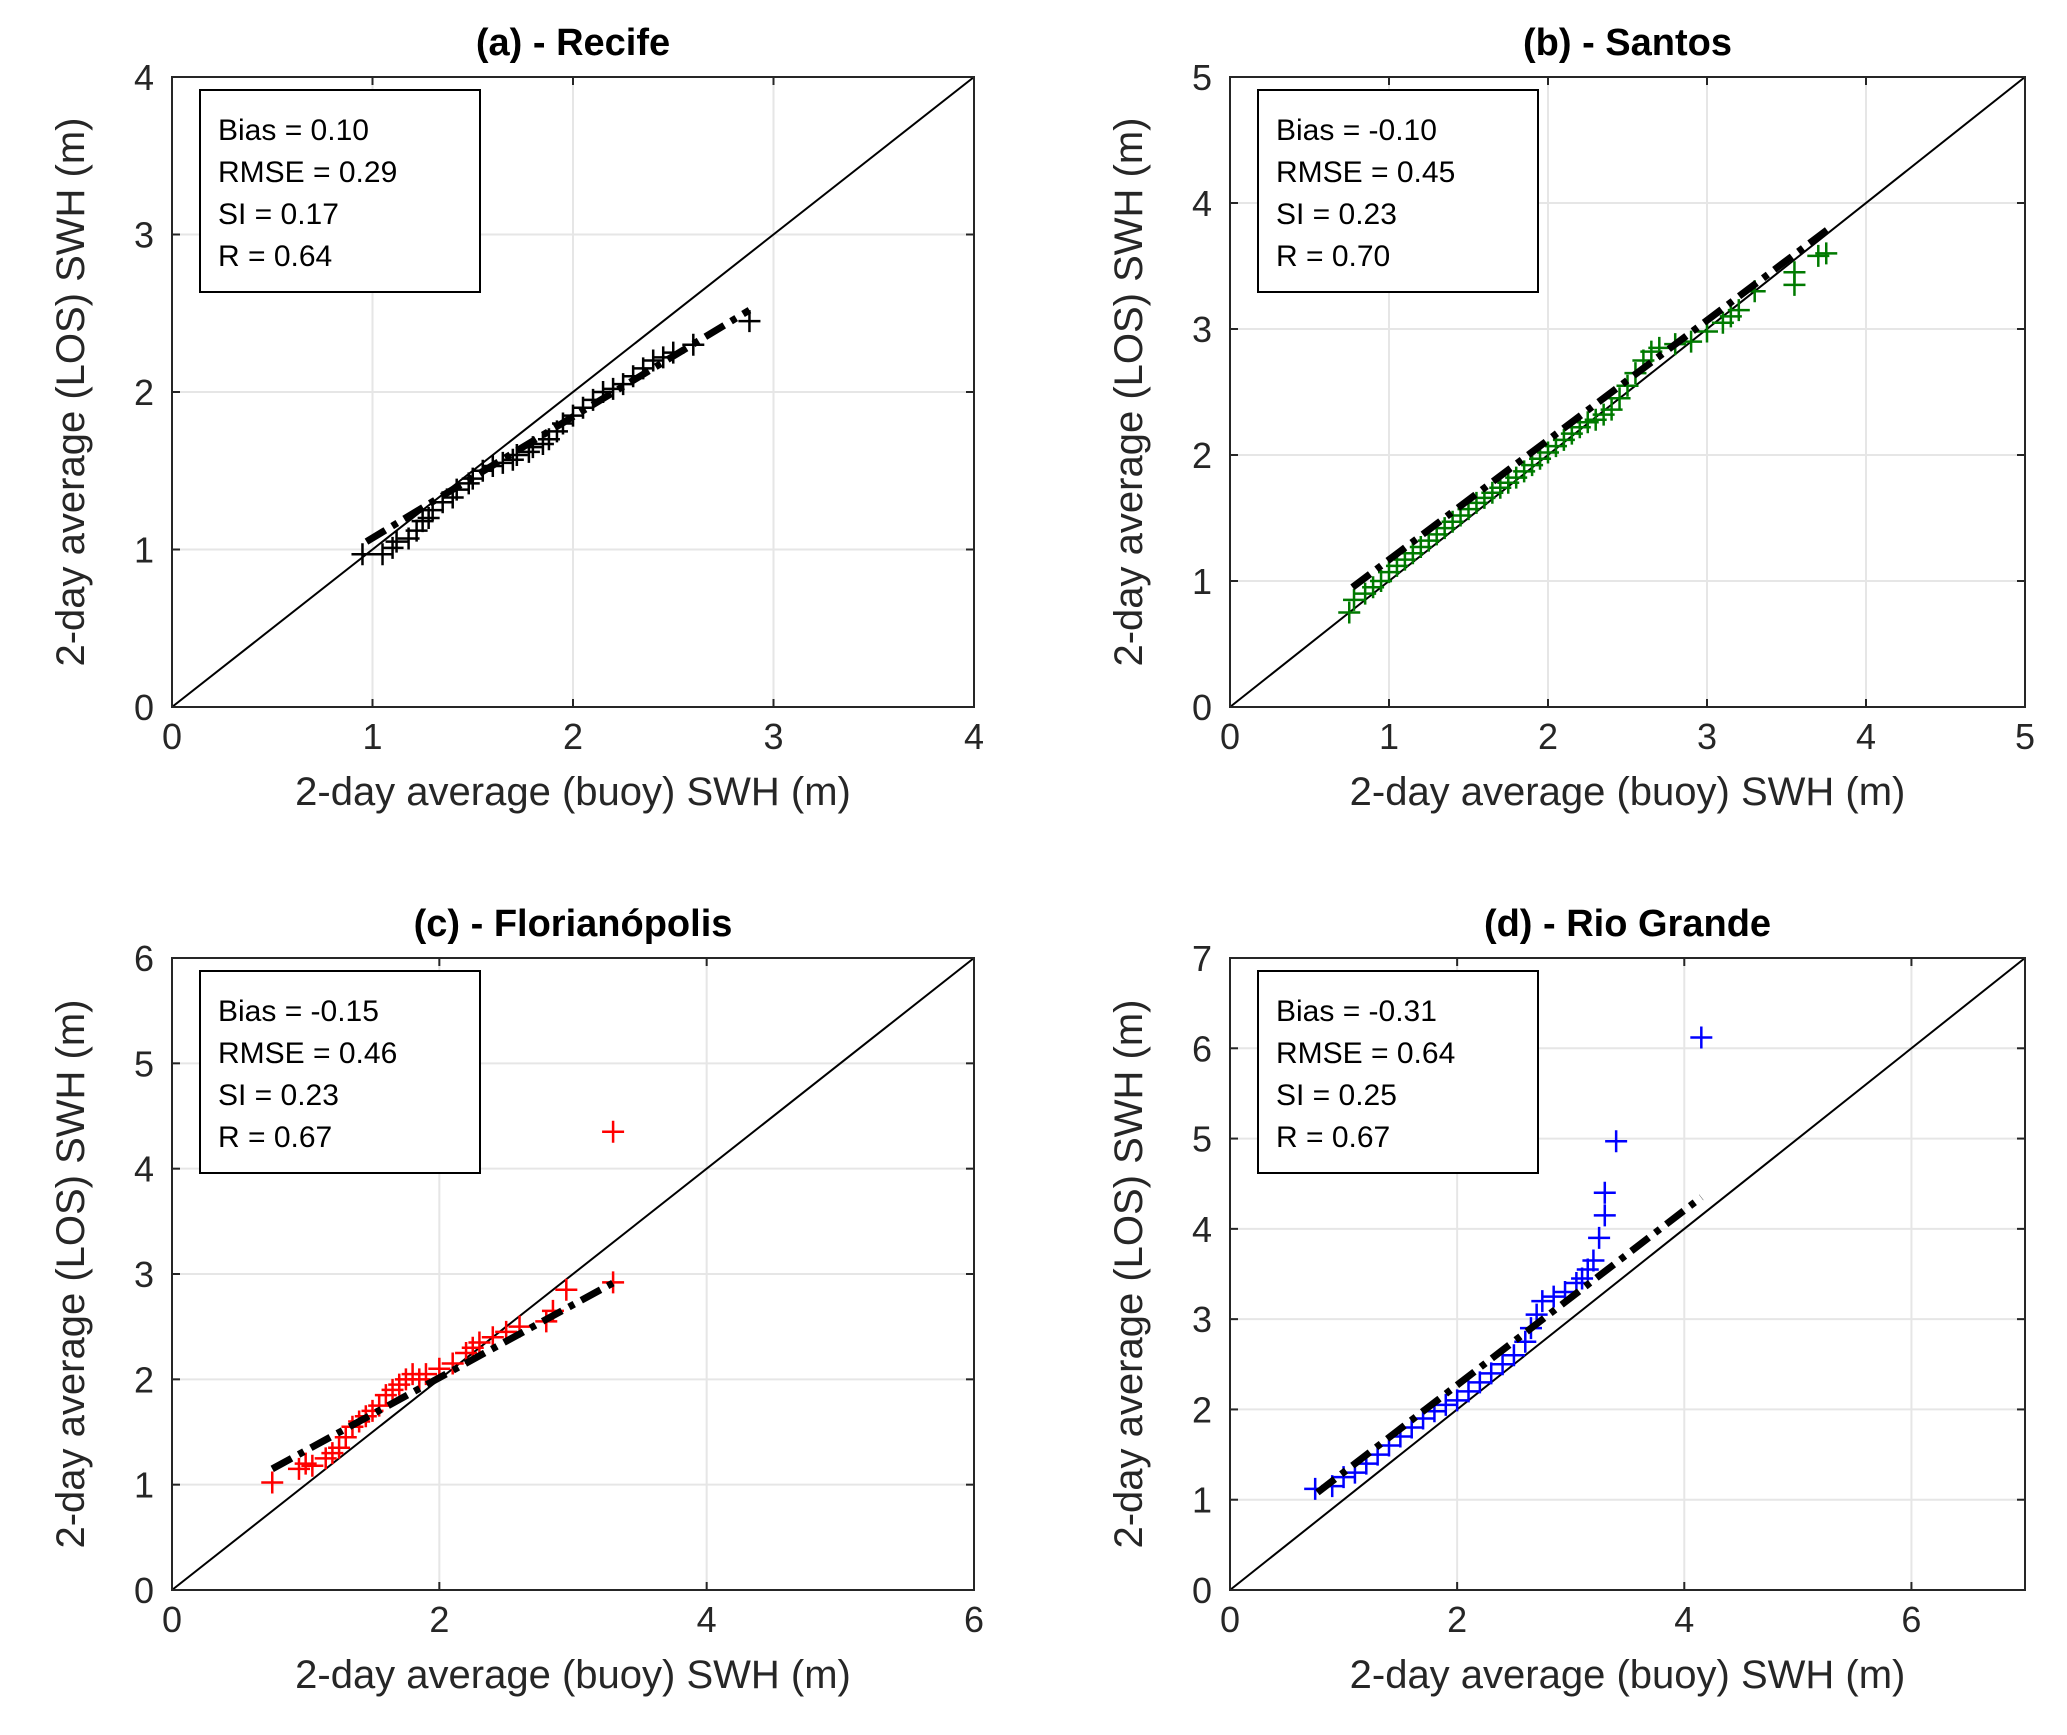  I want to click on x-tick-label: 5, so click(2025, 736).